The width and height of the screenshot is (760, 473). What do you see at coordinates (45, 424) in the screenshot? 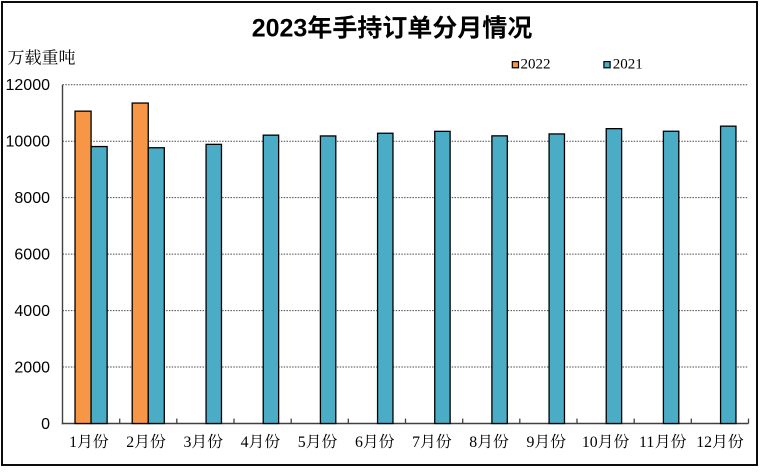
I see `svg-text: 0` at bounding box center [45, 424].